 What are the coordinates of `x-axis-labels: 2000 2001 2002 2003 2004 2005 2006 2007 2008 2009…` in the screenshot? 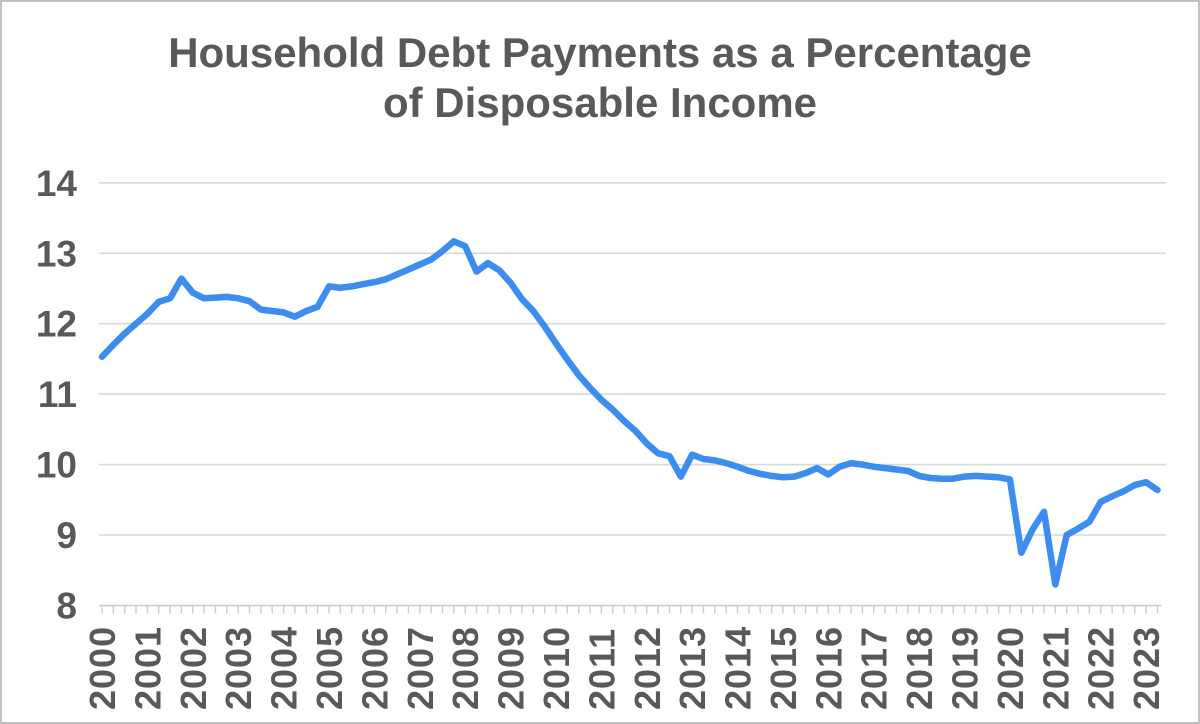 It's located at (624, 668).